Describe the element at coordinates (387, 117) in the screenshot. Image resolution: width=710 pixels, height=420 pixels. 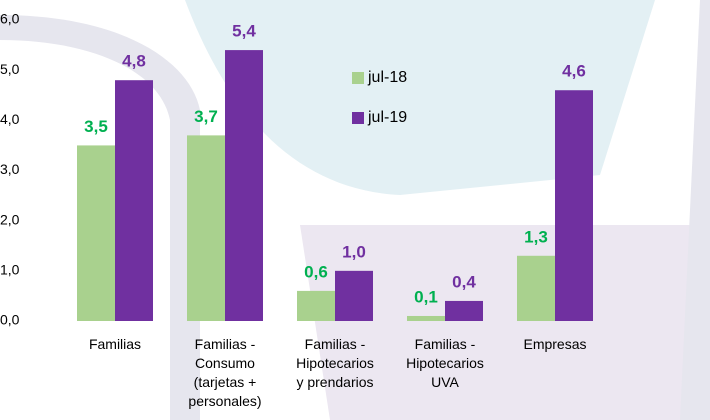
I see `legend-label: jul-19` at that location.